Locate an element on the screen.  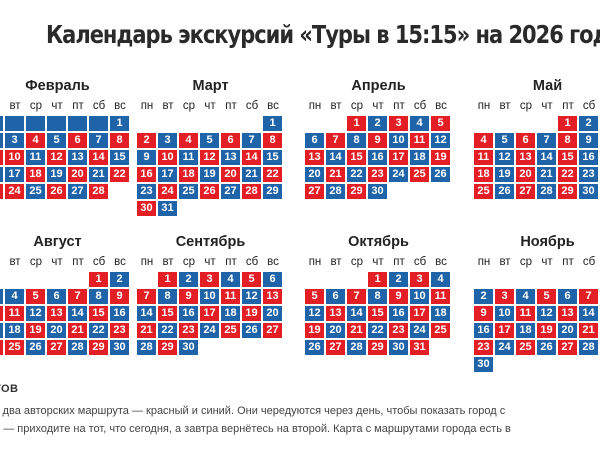
month-name: Февраль is located at coordinates (57, 86).